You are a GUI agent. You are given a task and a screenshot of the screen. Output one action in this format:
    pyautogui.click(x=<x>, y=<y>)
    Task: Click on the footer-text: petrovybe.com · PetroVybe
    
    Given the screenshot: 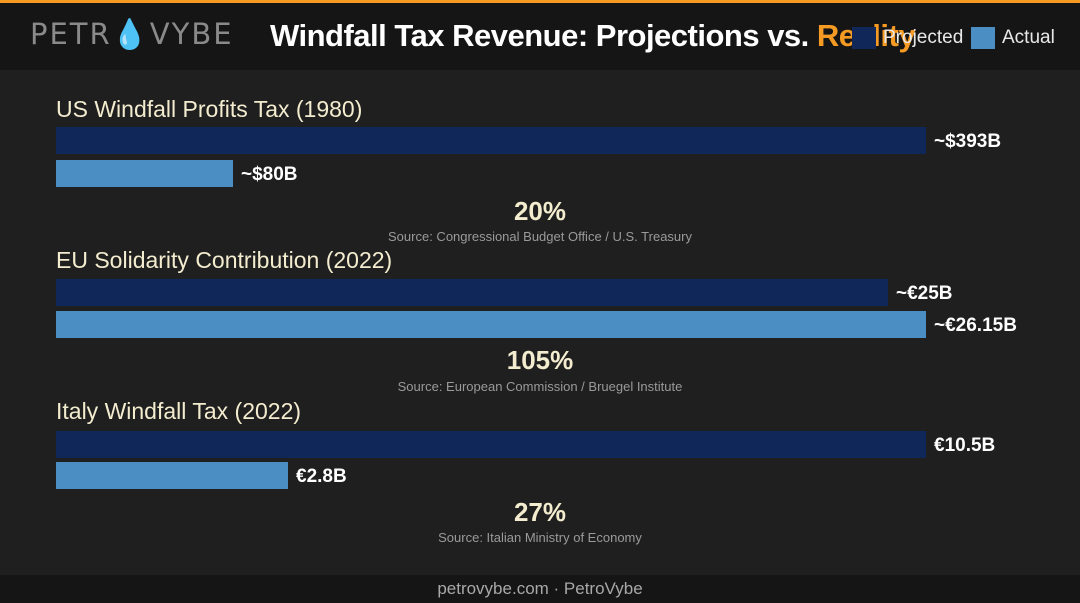 What is the action you would take?
    pyautogui.click(x=540, y=588)
    